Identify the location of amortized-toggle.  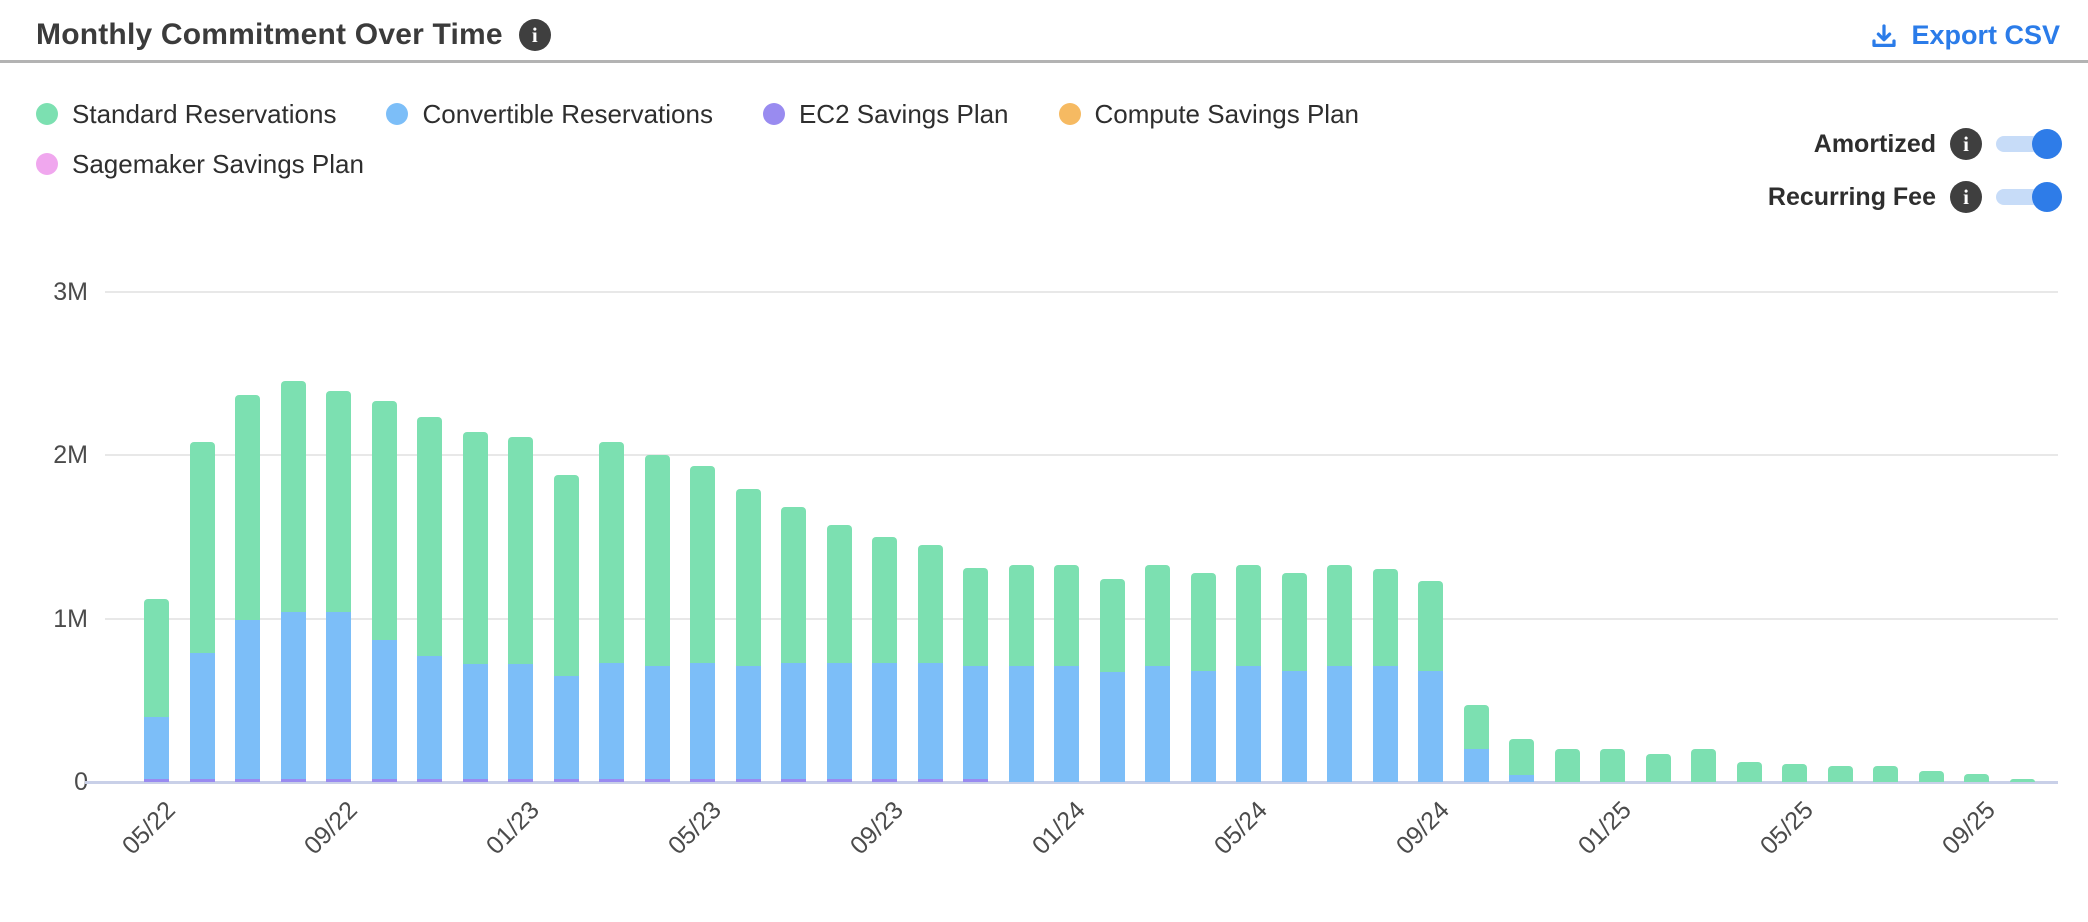
(2029, 144).